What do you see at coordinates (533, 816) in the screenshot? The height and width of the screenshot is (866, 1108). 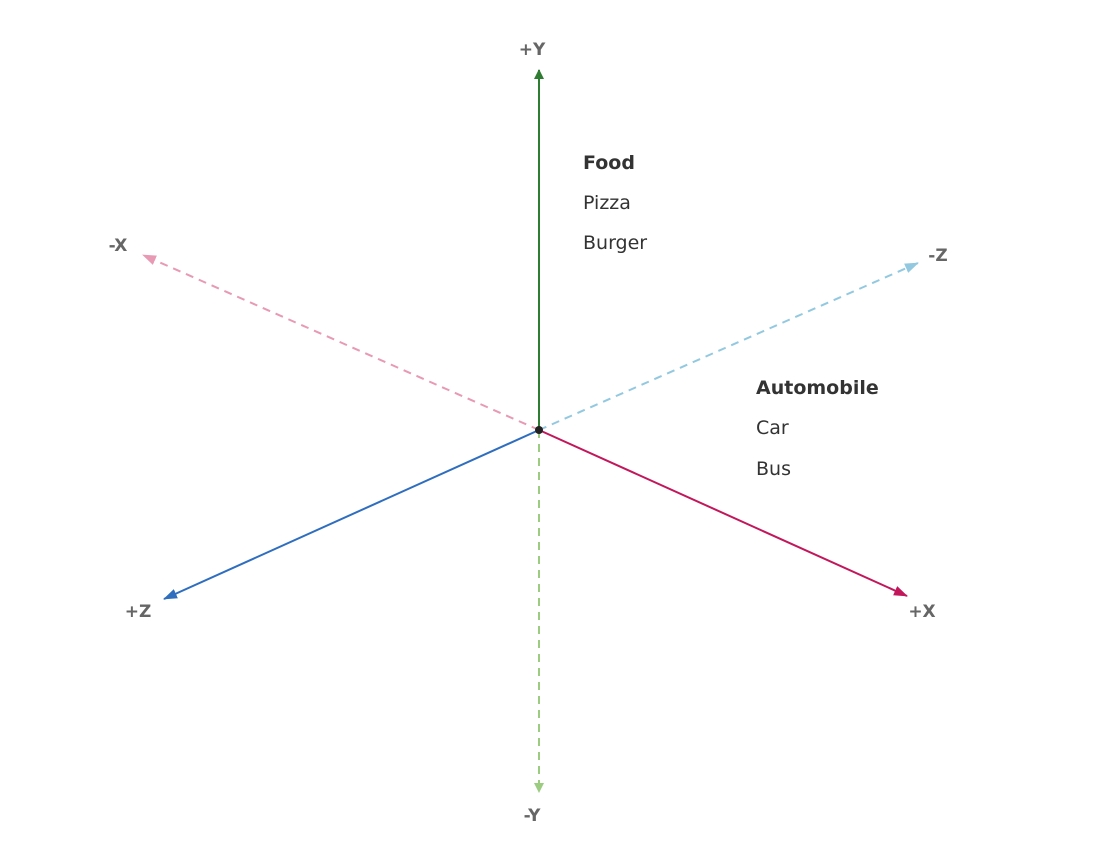 I see `axis-label: -Y` at bounding box center [533, 816].